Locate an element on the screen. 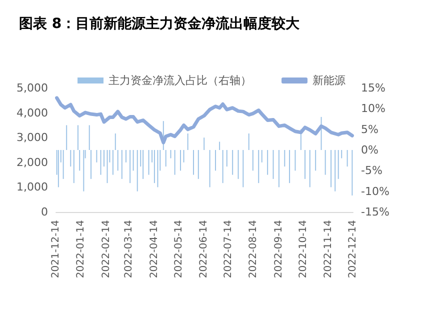  x-tick-label: 2022-05-14 is located at coordinates (178, 249).